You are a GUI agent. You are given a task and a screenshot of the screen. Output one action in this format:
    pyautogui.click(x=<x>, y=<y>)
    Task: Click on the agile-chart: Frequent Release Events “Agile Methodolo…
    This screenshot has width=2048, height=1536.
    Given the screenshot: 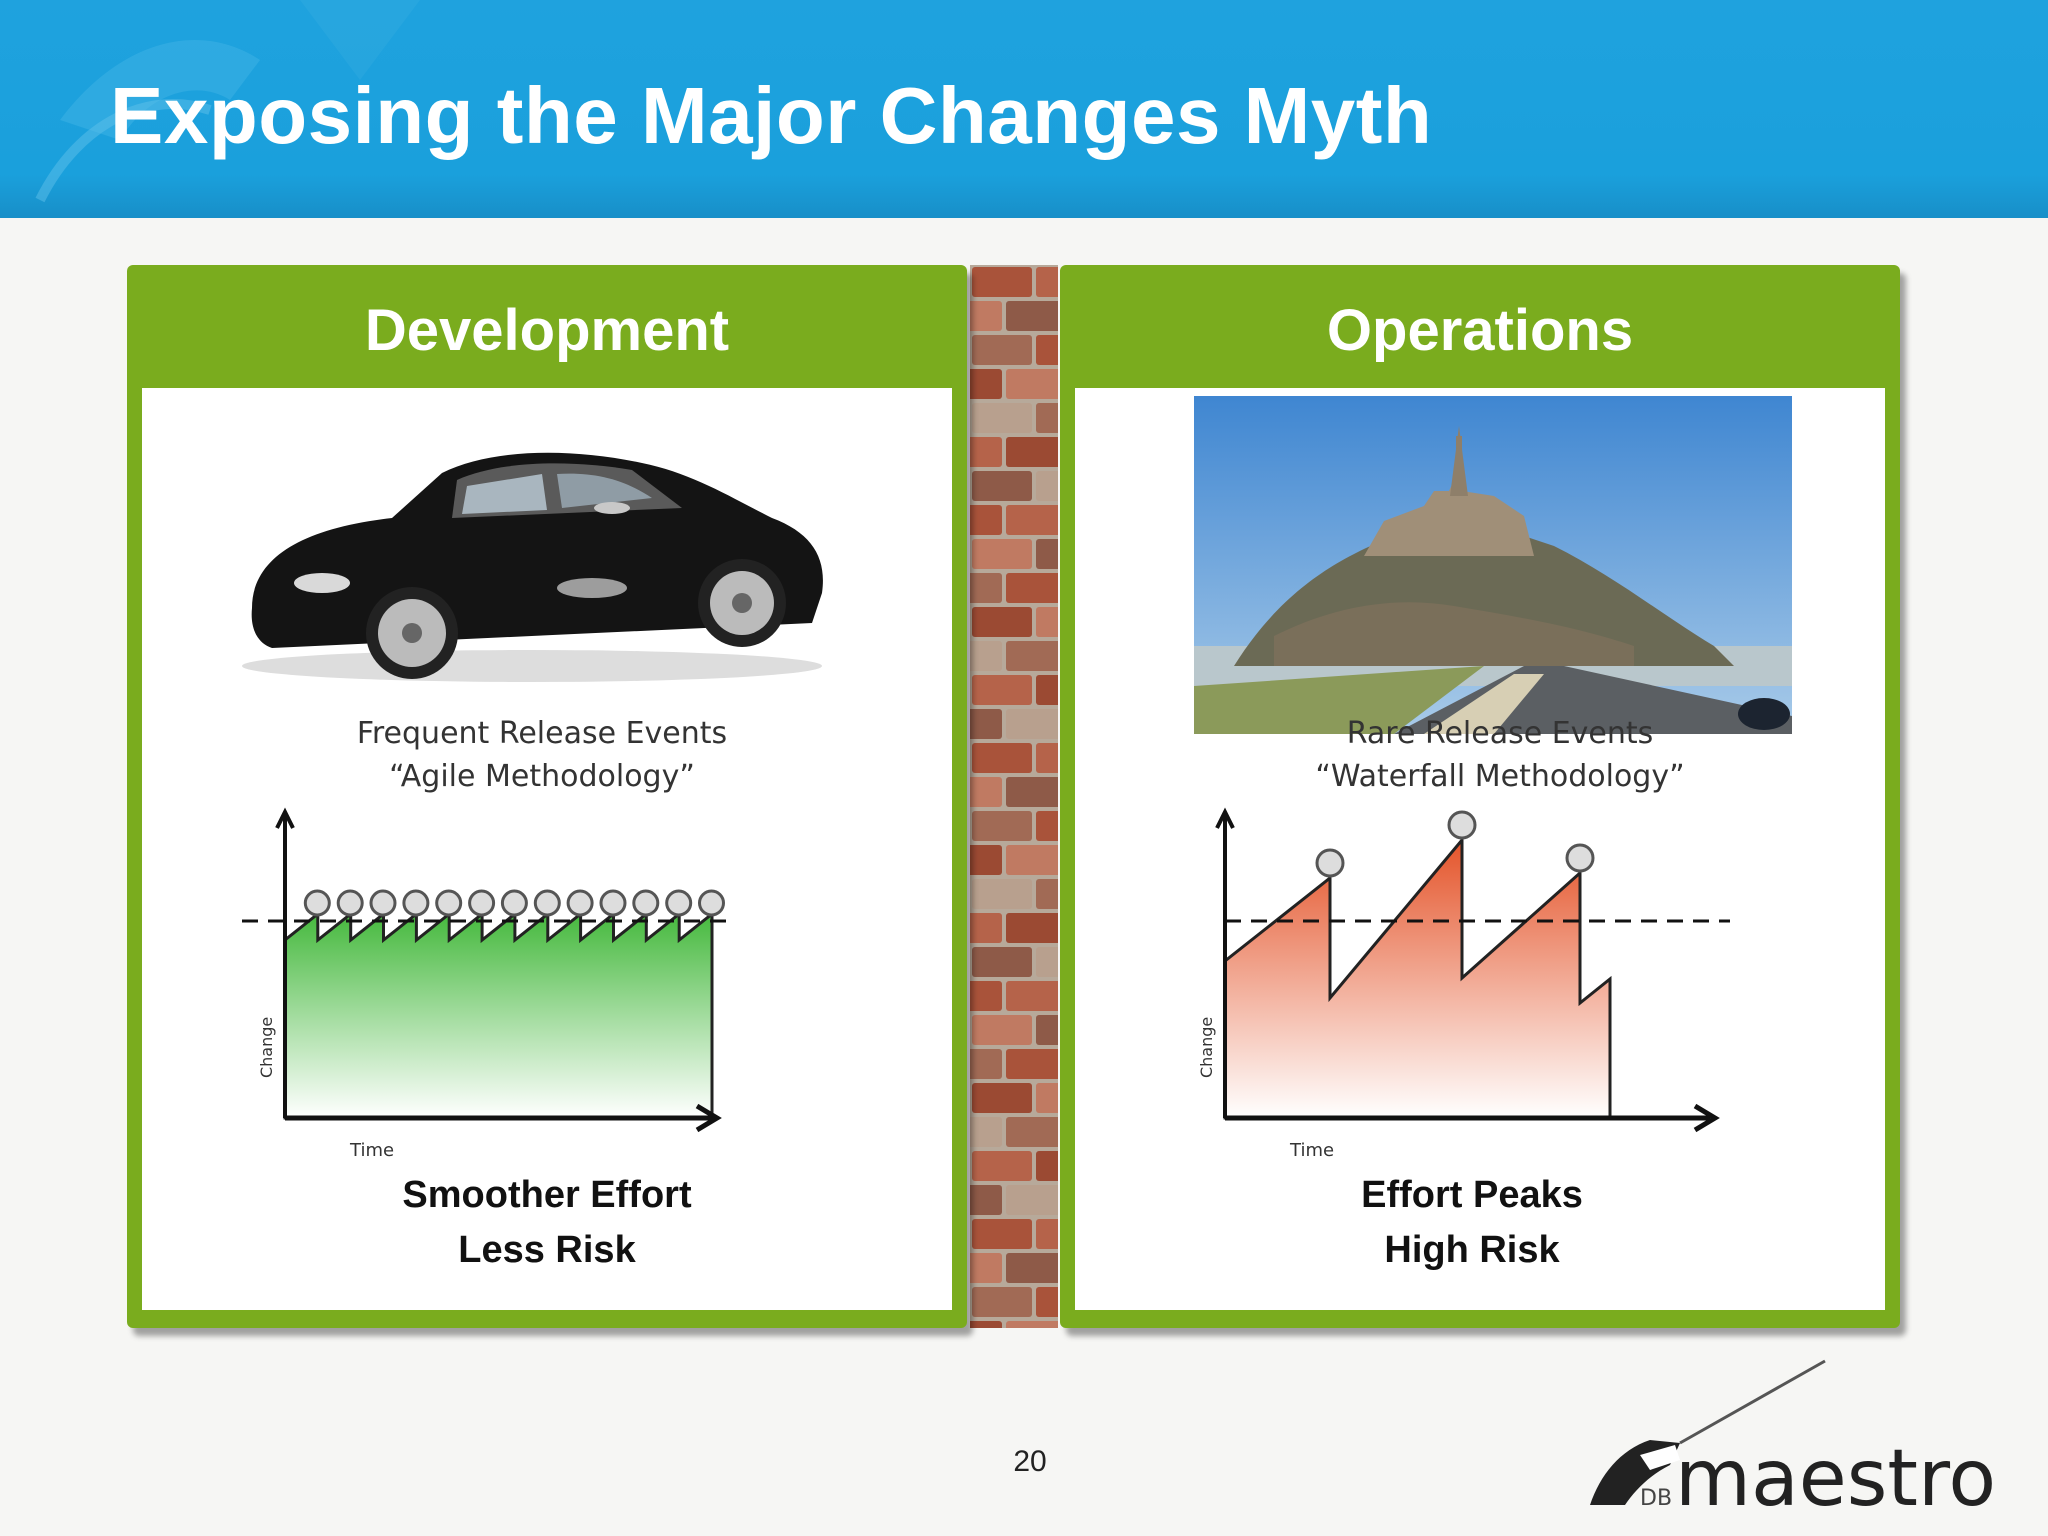 What is the action you would take?
    pyautogui.click(x=487, y=938)
    